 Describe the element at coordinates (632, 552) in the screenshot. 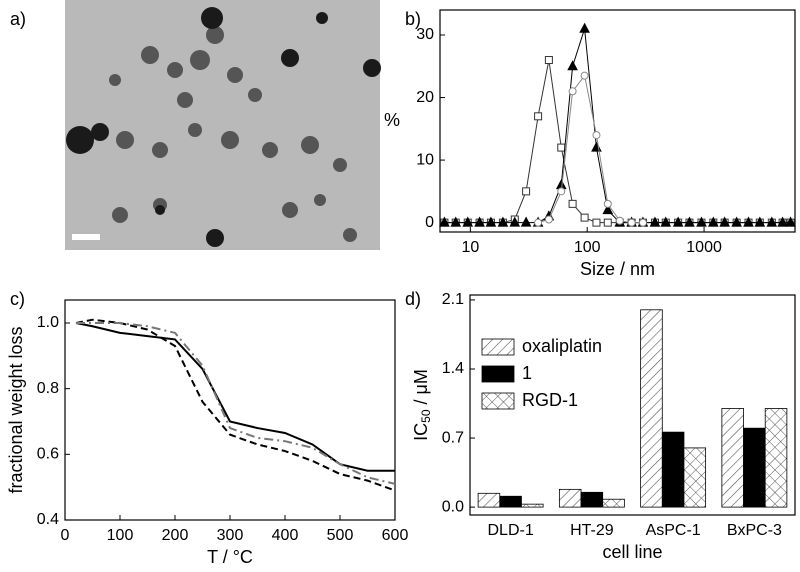

I see `x-axis-label: cell line` at that location.